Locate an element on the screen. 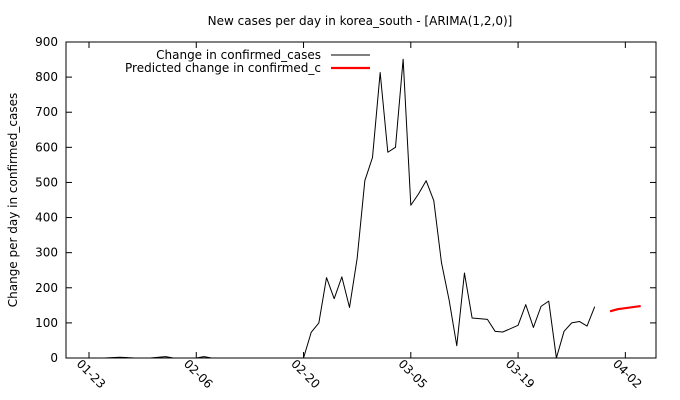 This screenshot has height=400, width=680. y-tick-label: 100 is located at coordinates (46, 323).